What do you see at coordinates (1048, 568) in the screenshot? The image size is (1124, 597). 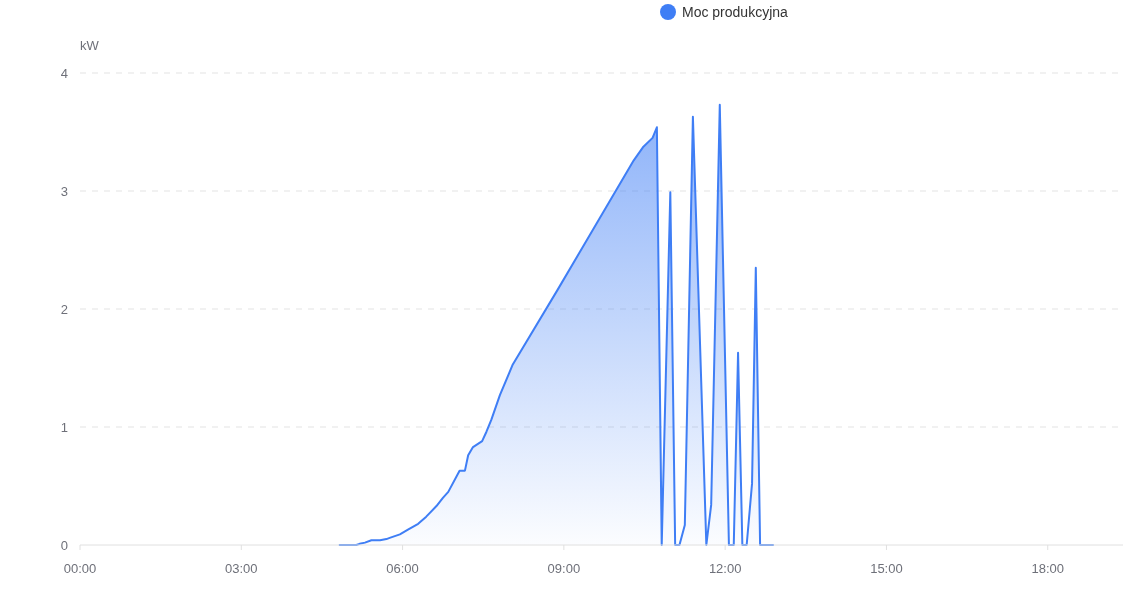 I see `x-tick-label: 18:00` at bounding box center [1048, 568].